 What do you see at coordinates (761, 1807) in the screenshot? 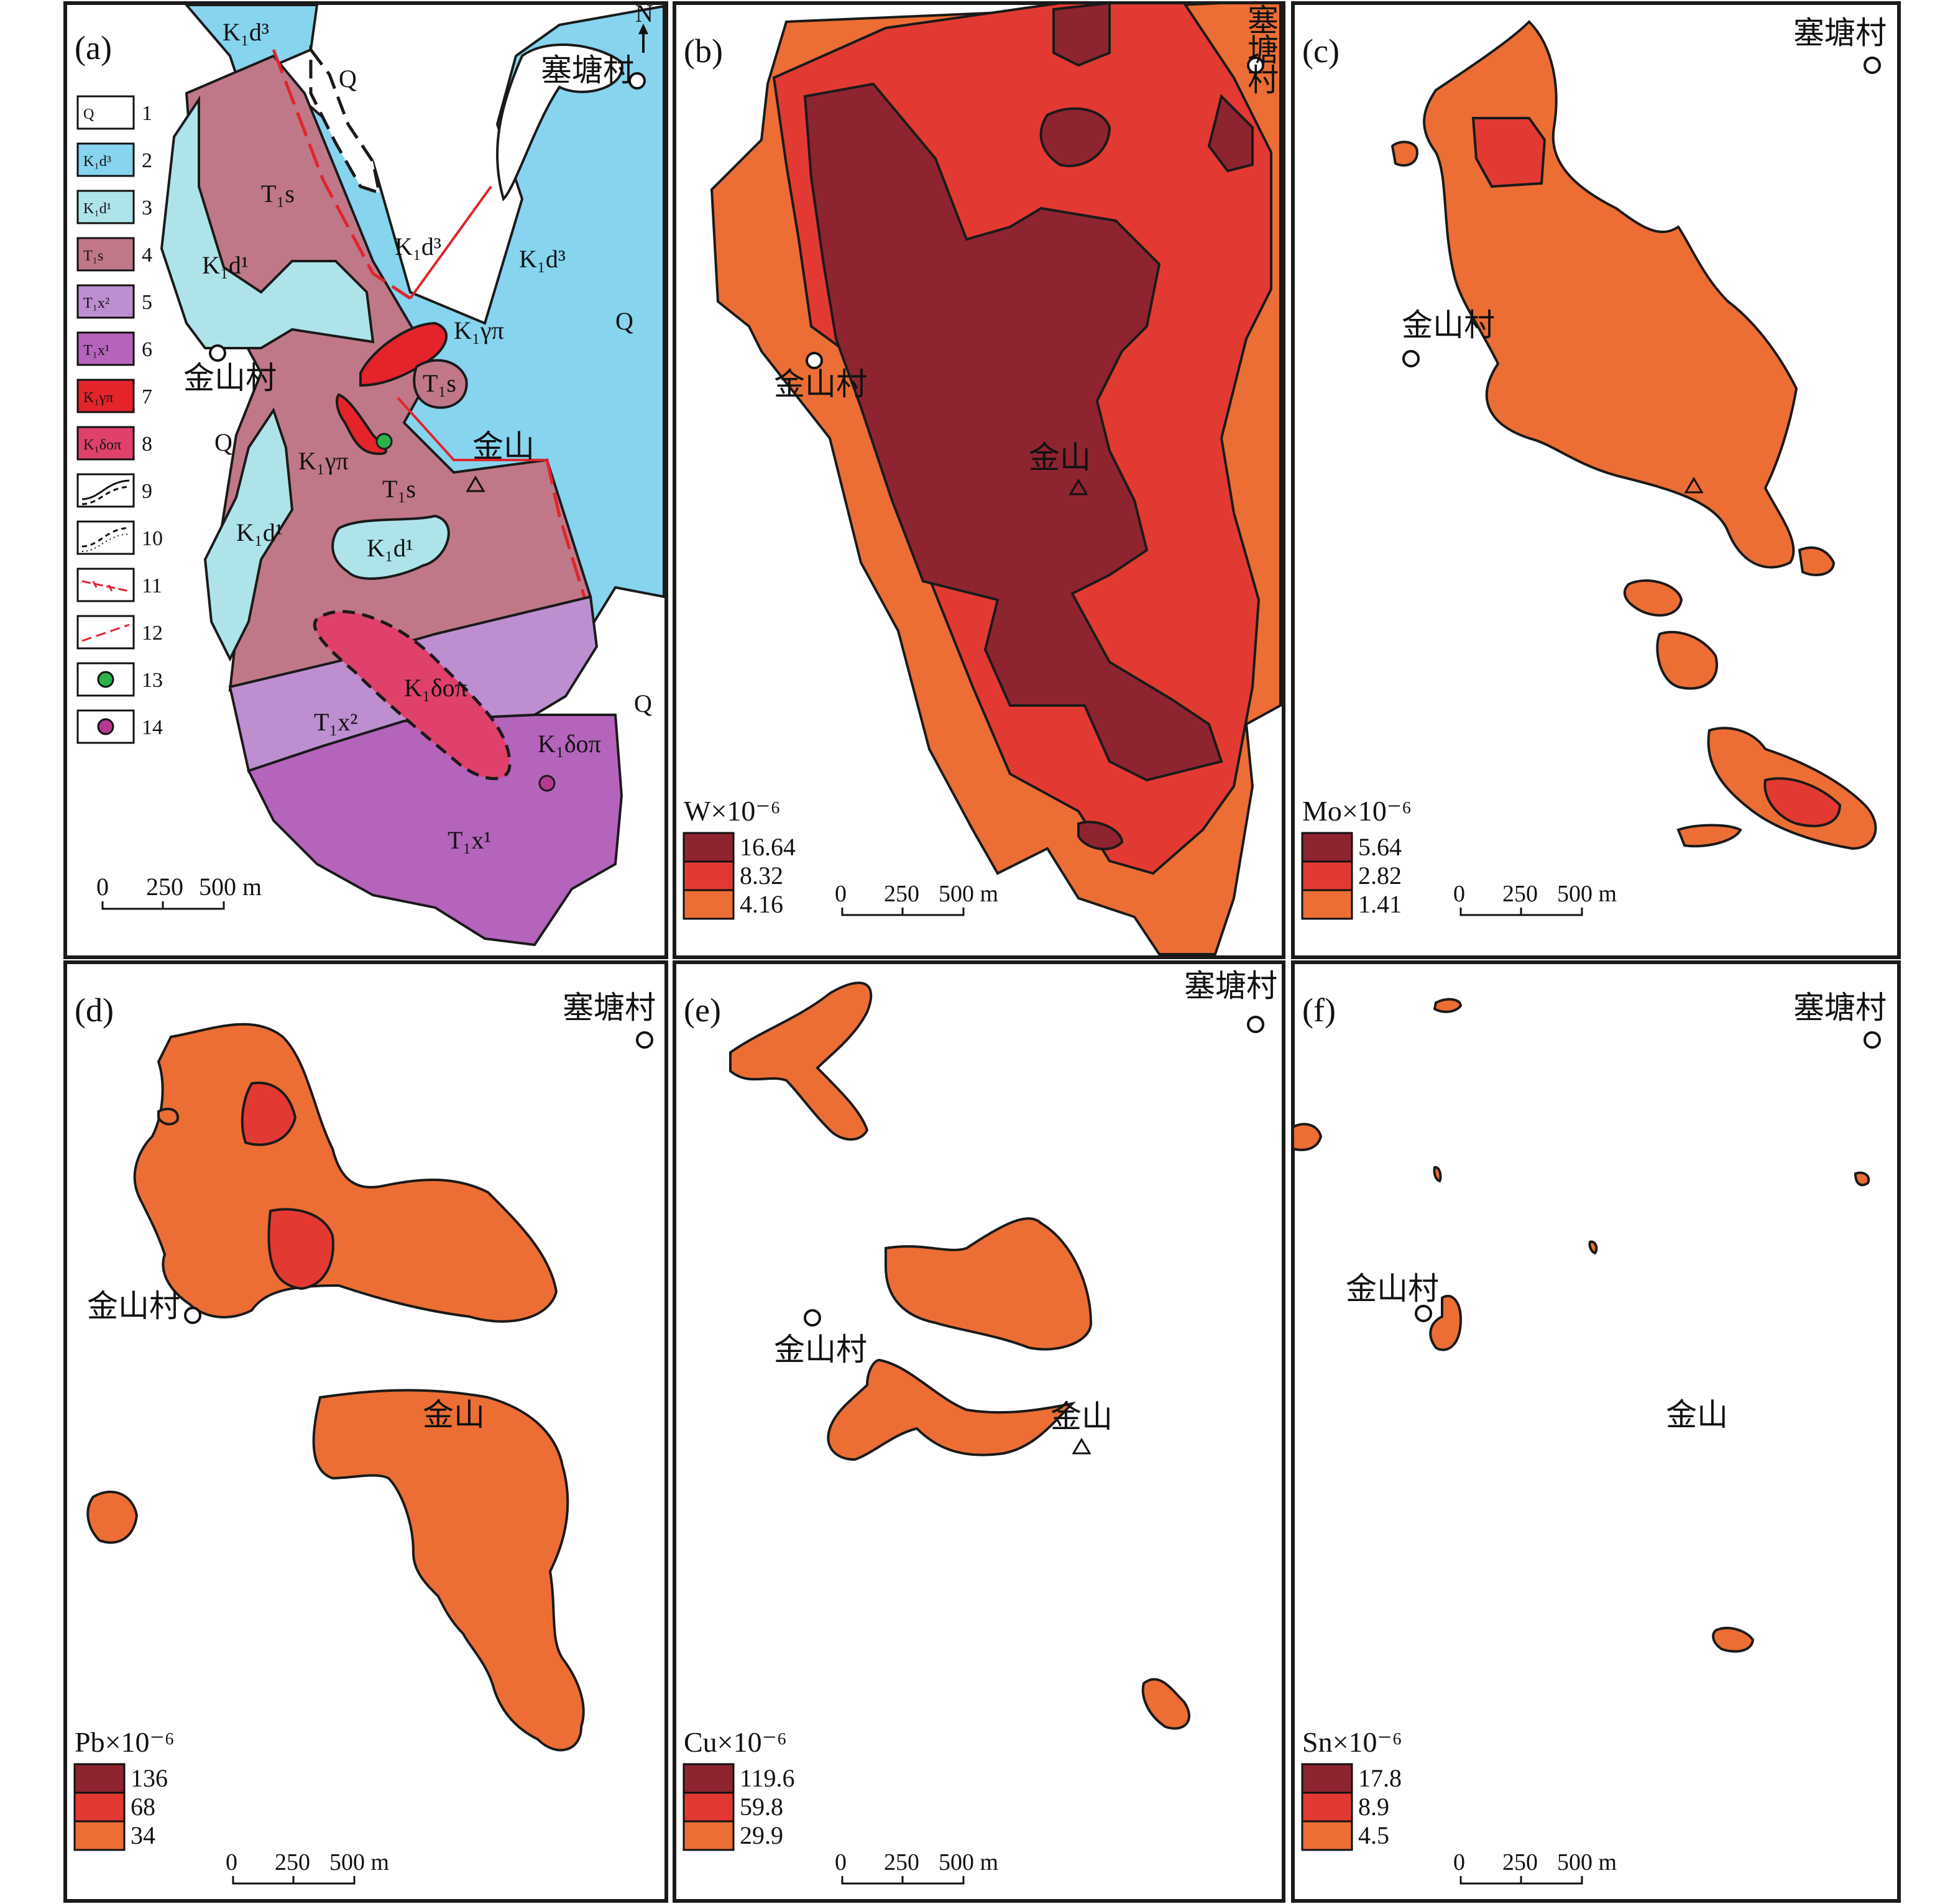
I see `legend-value: 59.8` at bounding box center [761, 1807].